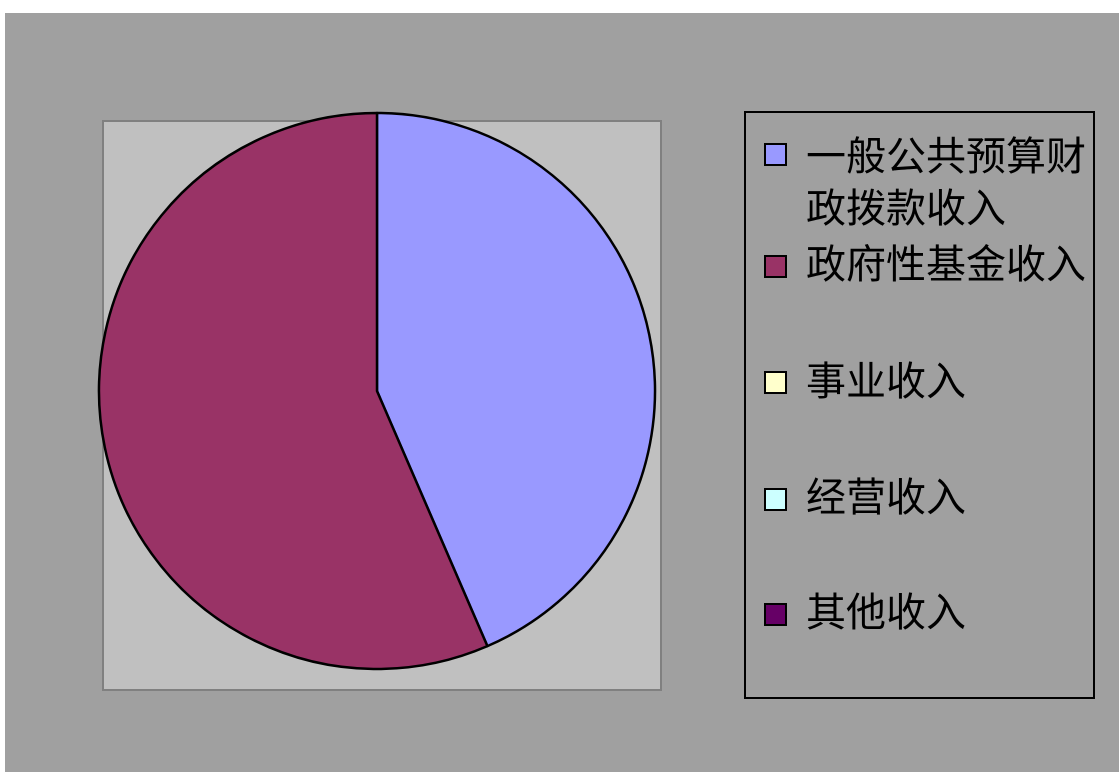 This screenshot has width=1119, height=772. I want to click on legend-item-operating-income: 经营收入, so click(925, 498).